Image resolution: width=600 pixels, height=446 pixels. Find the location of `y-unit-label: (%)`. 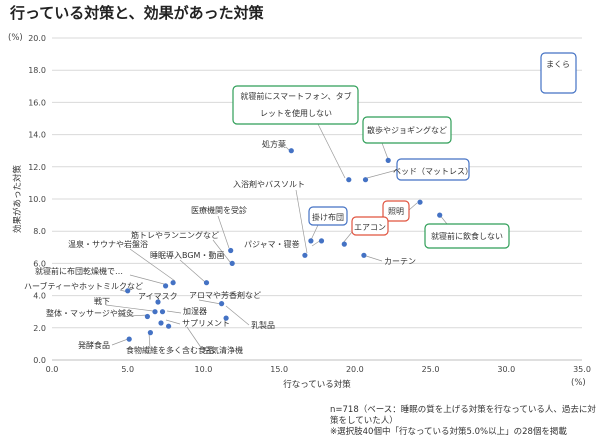

y-unit-label: (%) is located at coordinates (15, 38).